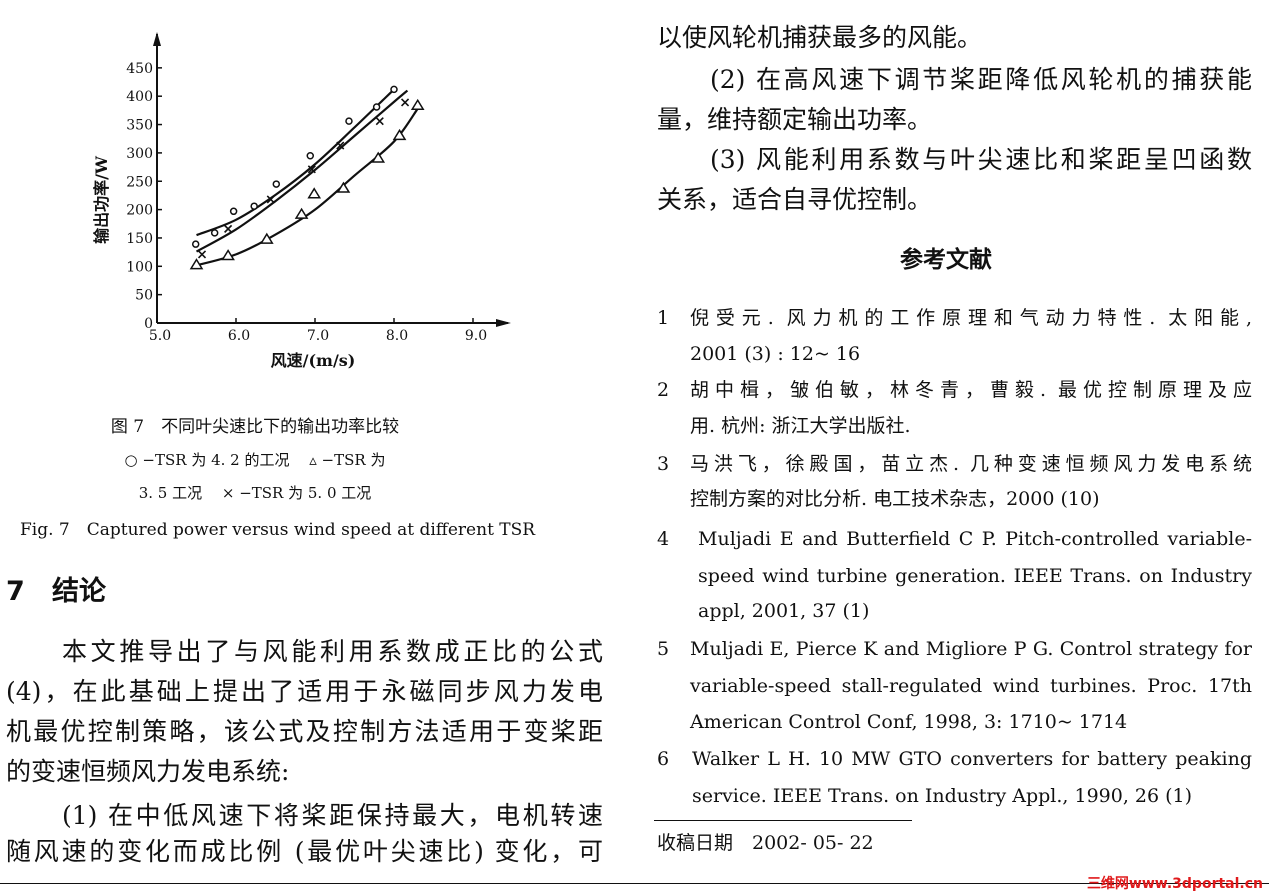  I want to click on paragraph-line: (4)，在此基础上提出了适用于永磁同步风力发电, so click(304, 691).